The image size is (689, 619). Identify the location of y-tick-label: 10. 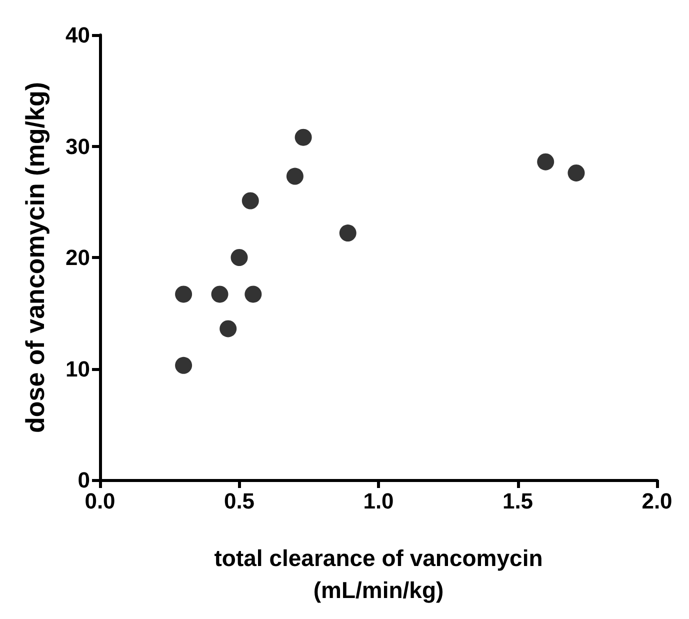
(78, 369).